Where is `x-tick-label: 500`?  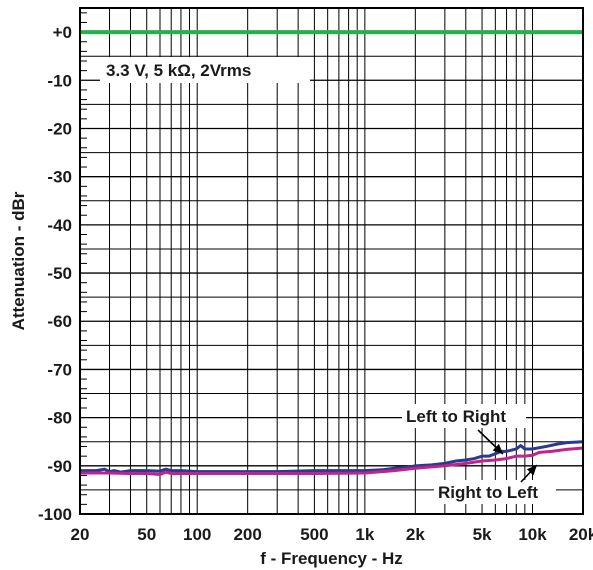
x-tick-label: 500 is located at coordinates (314, 534).